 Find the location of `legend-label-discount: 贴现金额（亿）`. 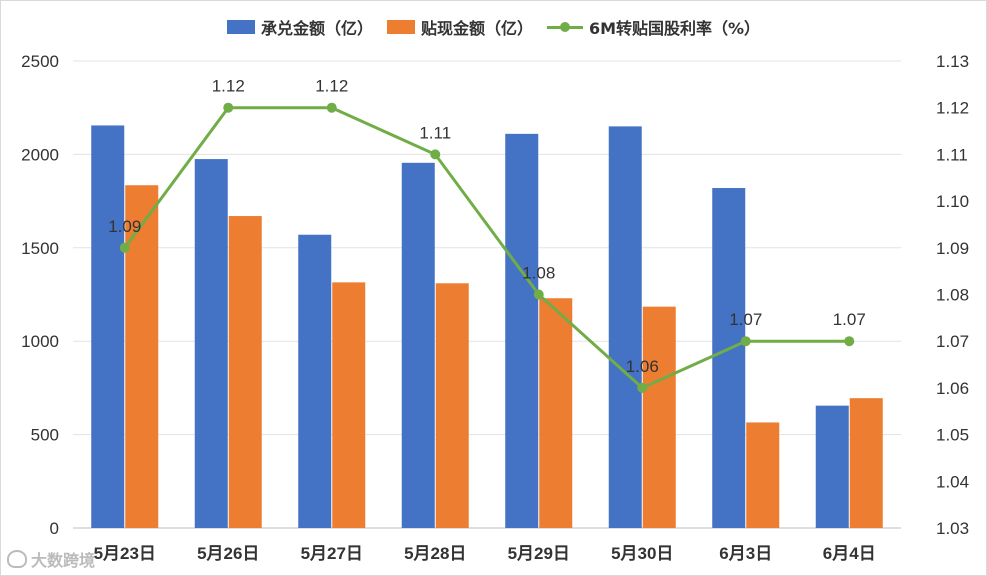

legend-label-discount: 贴现金额（亿） is located at coordinates (476, 28).